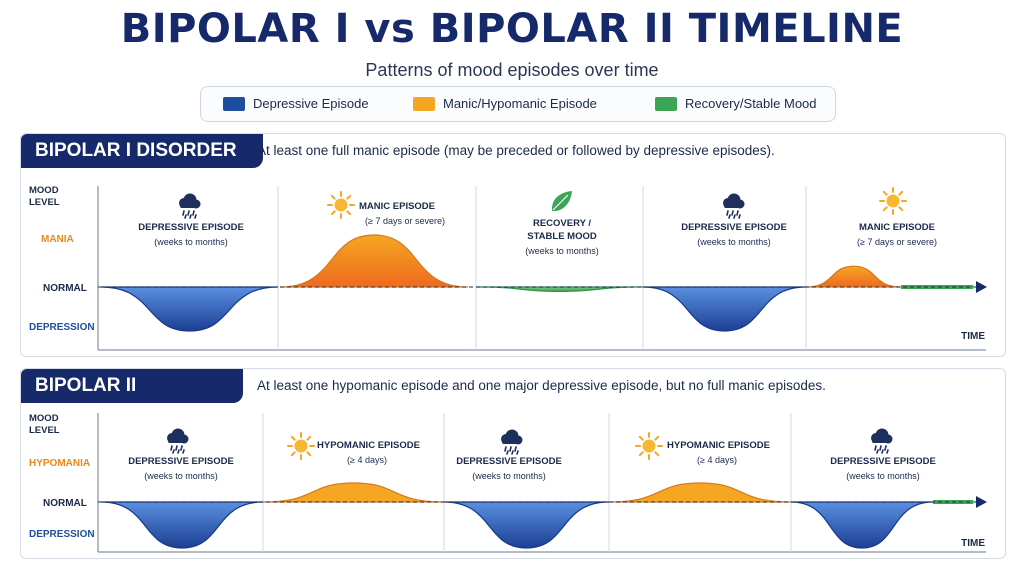 This screenshot has width=1024, height=573. I want to click on episode-3-recovery: RECOVERY / STABLE MOOD (weeks to months), so click(559, 242).